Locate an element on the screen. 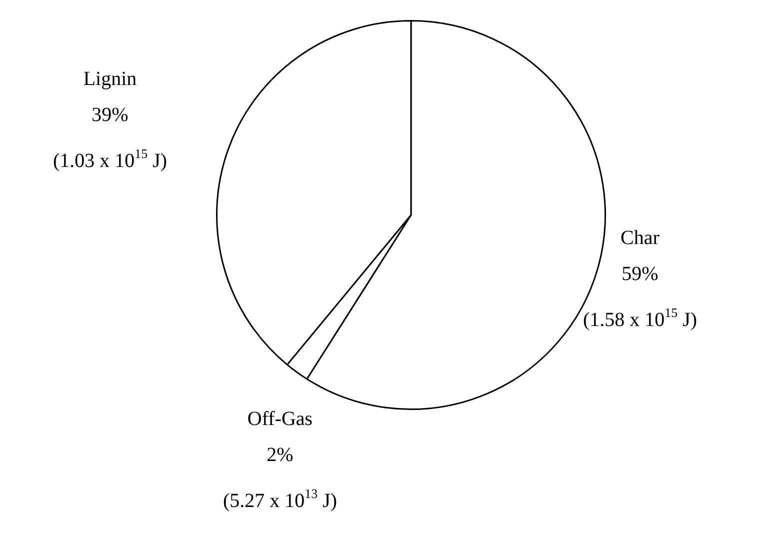 The image size is (783, 535). data-label: 39% is located at coordinates (110, 115).